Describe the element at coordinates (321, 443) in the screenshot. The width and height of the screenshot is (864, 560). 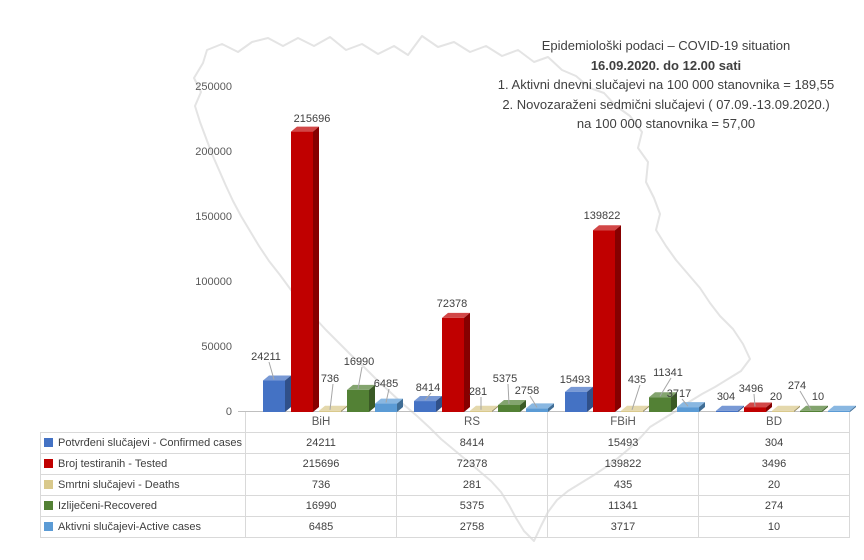
I see `cell-confirmed-bih: 24211` at that location.